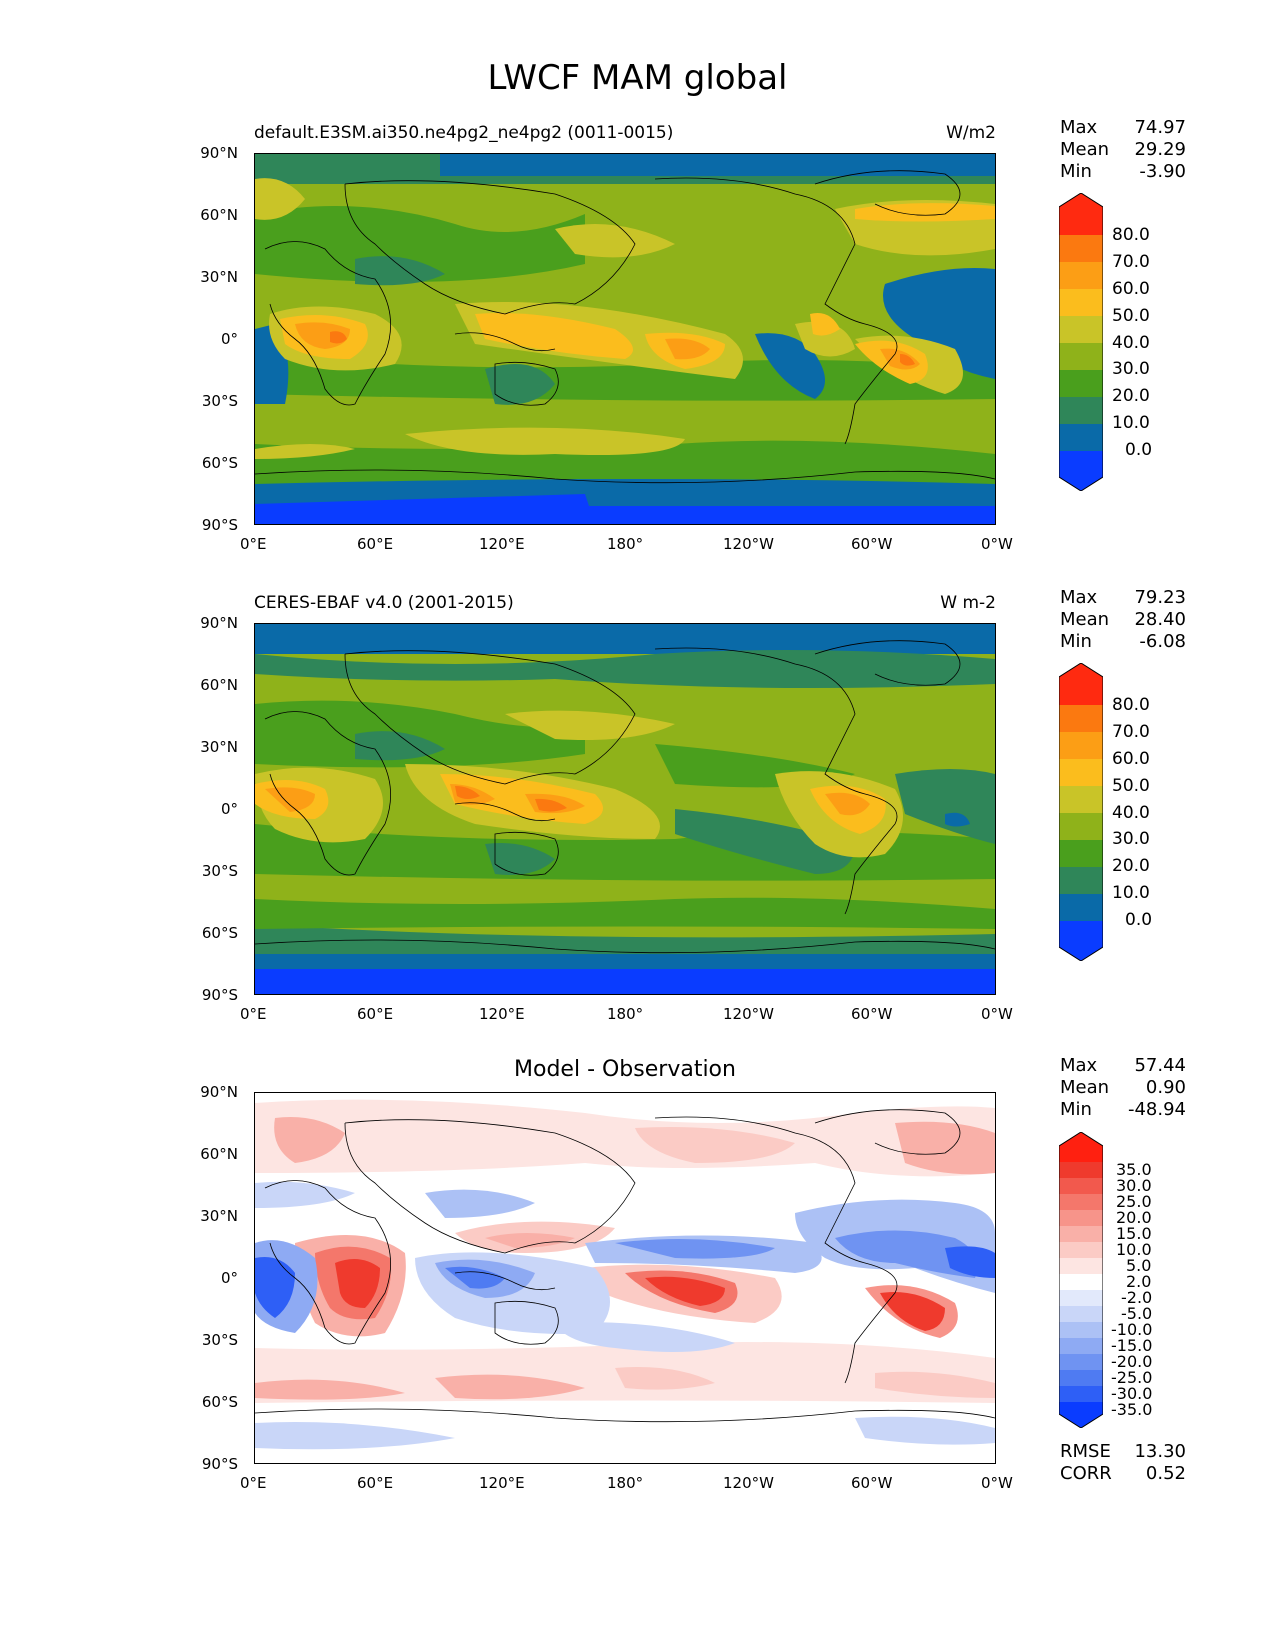  What do you see at coordinates (637, 78) in the screenshot?
I see `figure-title: LWCF MAM global` at bounding box center [637, 78].